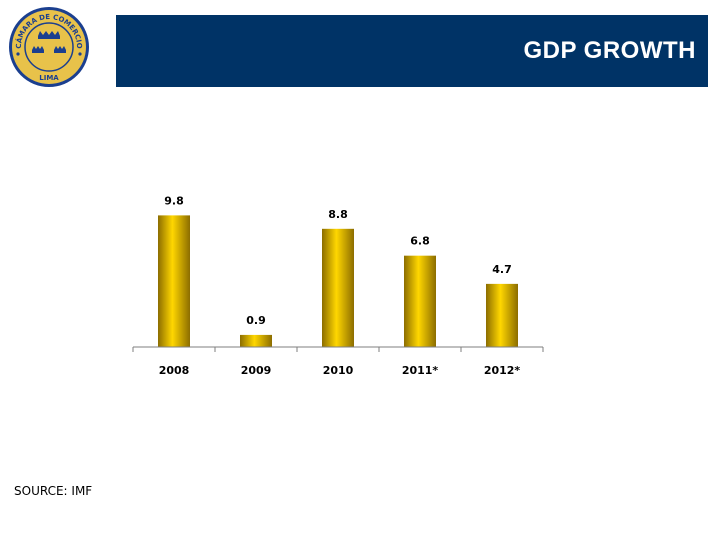 This screenshot has height=540, width=720. What do you see at coordinates (174, 281) in the screenshot?
I see `bar-2008` at bounding box center [174, 281].